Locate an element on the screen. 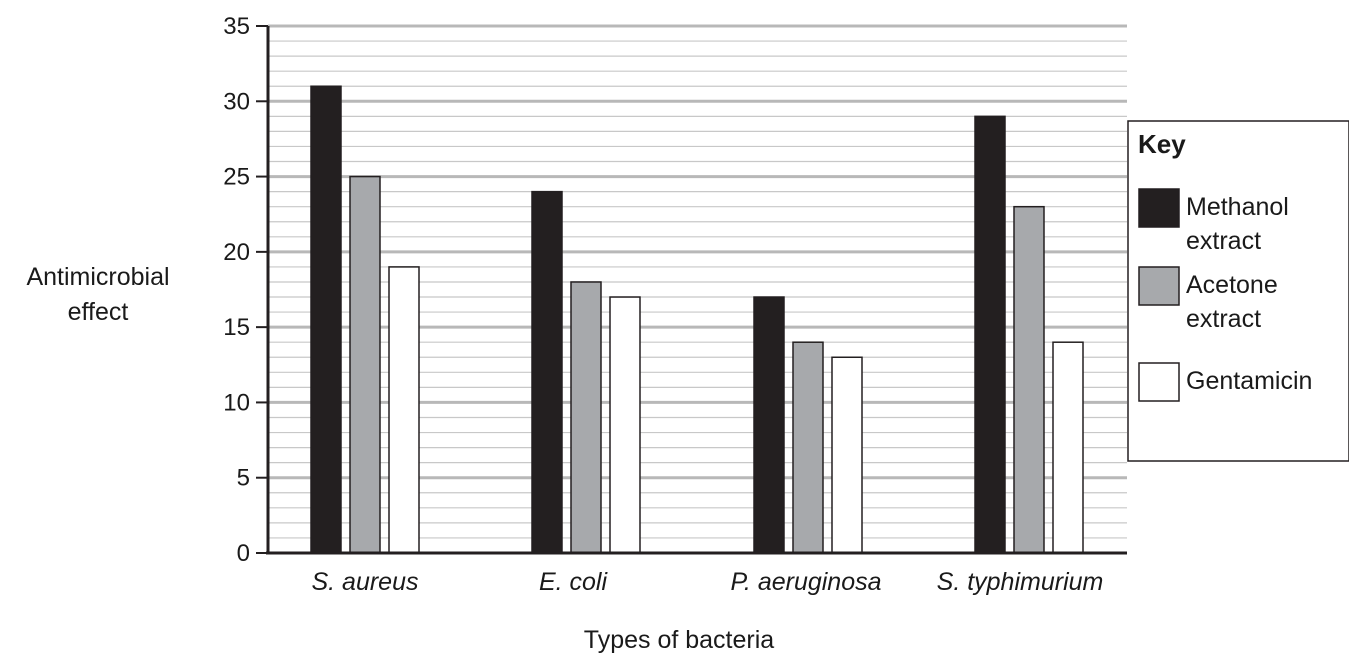 The width and height of the screenshot is (1349, 663). legend-label: Gentamicin is located at coordinates (1249, 381).